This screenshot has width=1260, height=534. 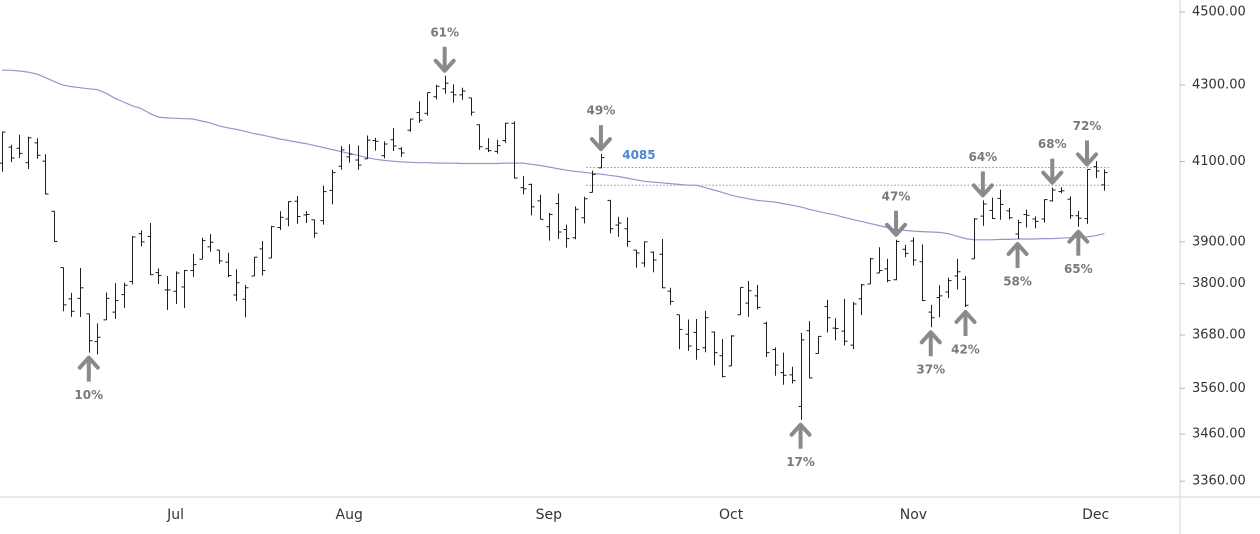 I want to click on annotation-label: 72%, so click(x=1087, y=126).